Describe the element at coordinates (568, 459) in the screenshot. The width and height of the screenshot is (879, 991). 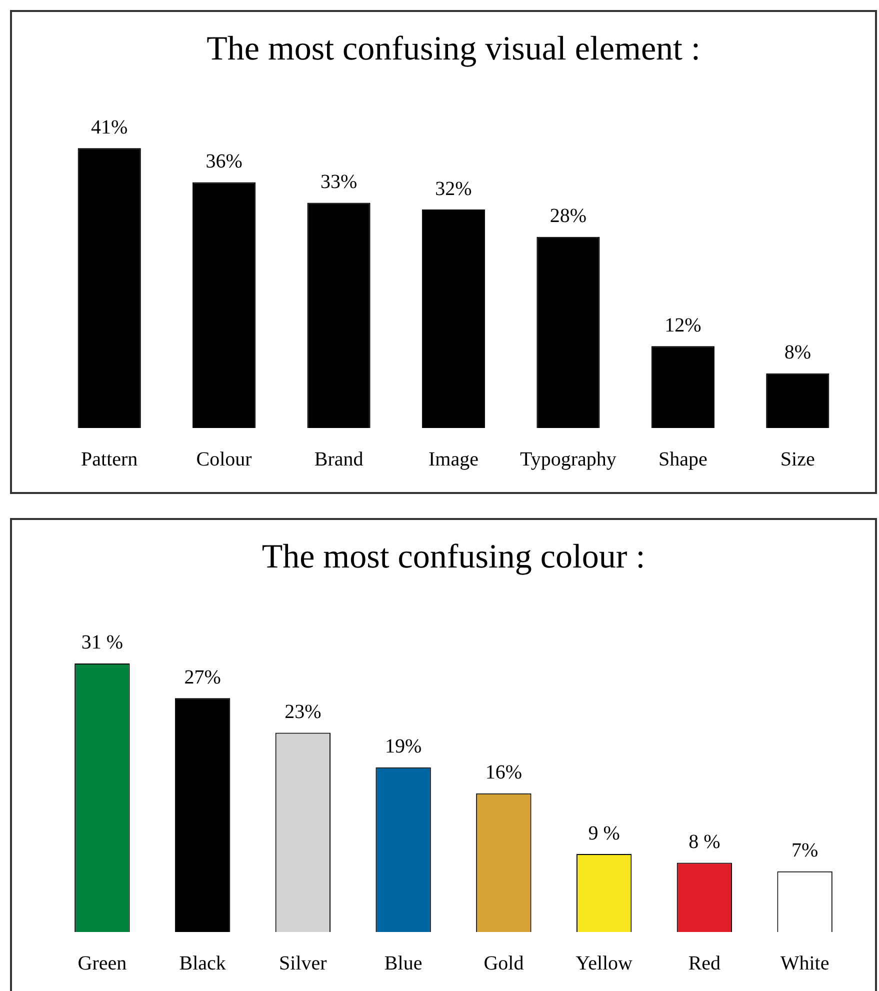
I see `x-tick-label: Typography` at that location.